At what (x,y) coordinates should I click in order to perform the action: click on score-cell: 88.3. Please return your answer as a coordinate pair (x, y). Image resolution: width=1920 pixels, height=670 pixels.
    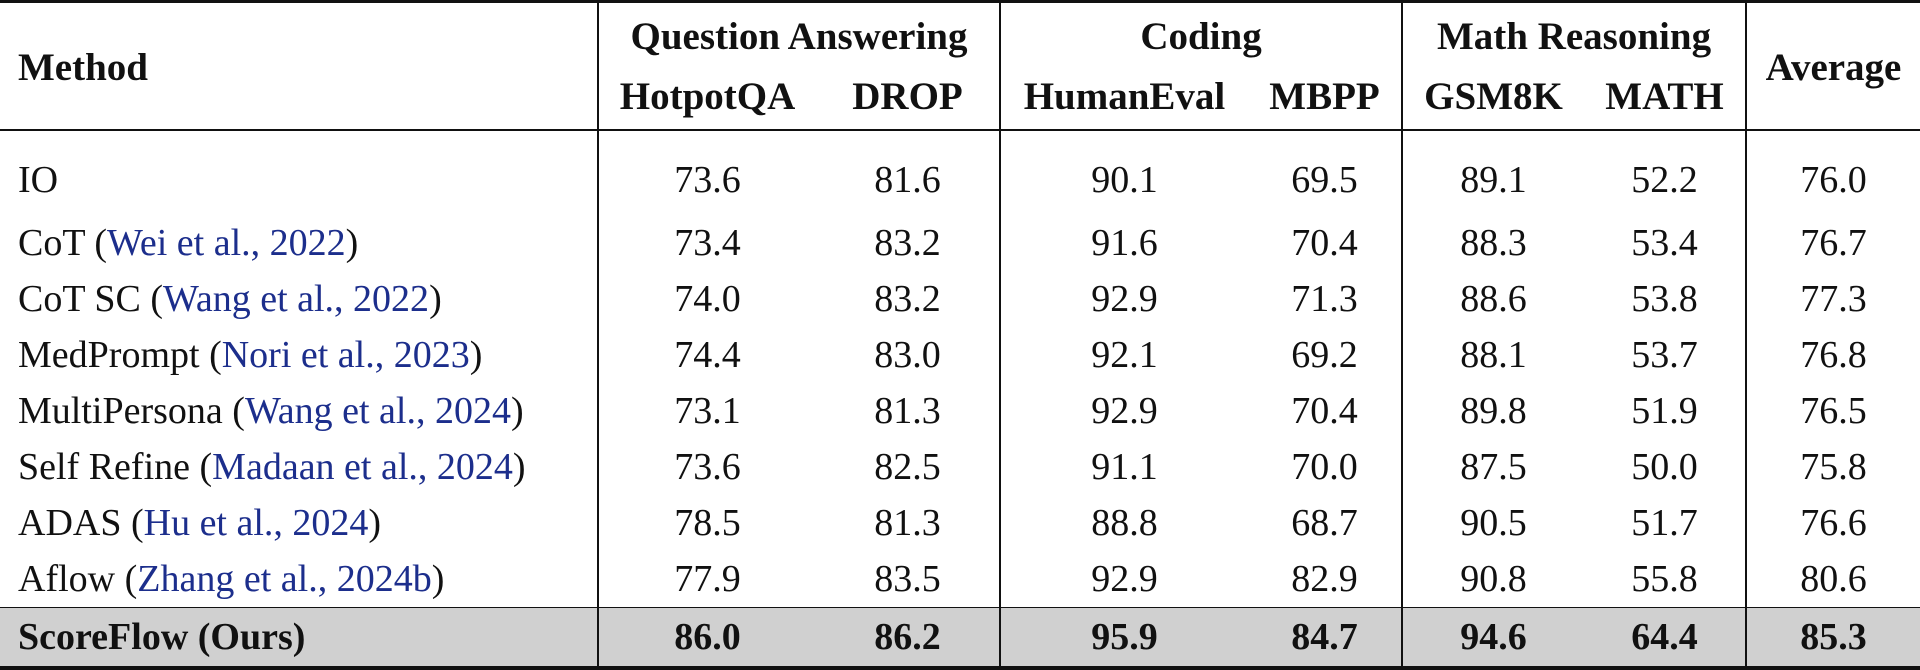
    Looking at the image, I should click on (1493, 243).